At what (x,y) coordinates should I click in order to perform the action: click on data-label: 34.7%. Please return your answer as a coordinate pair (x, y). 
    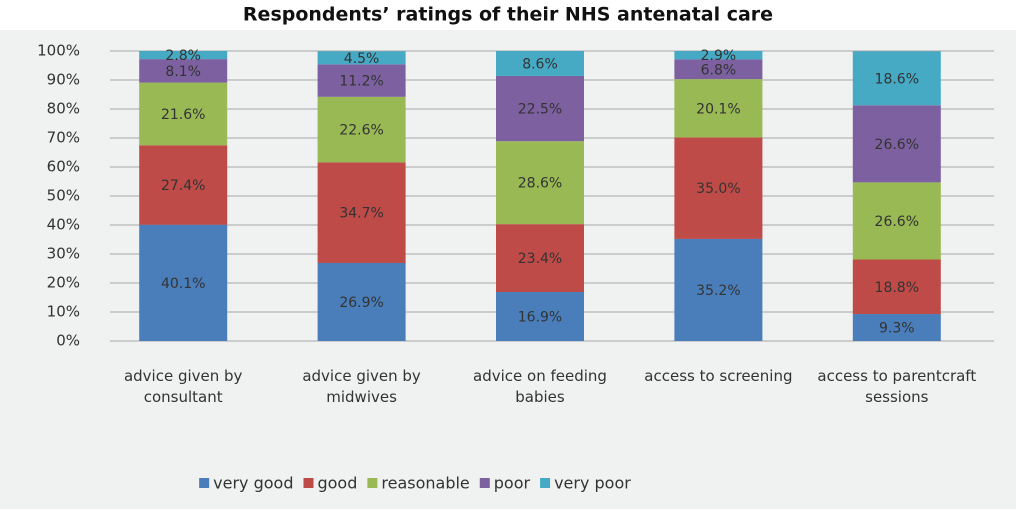
    Looking at the image, I should click on (361, 214).